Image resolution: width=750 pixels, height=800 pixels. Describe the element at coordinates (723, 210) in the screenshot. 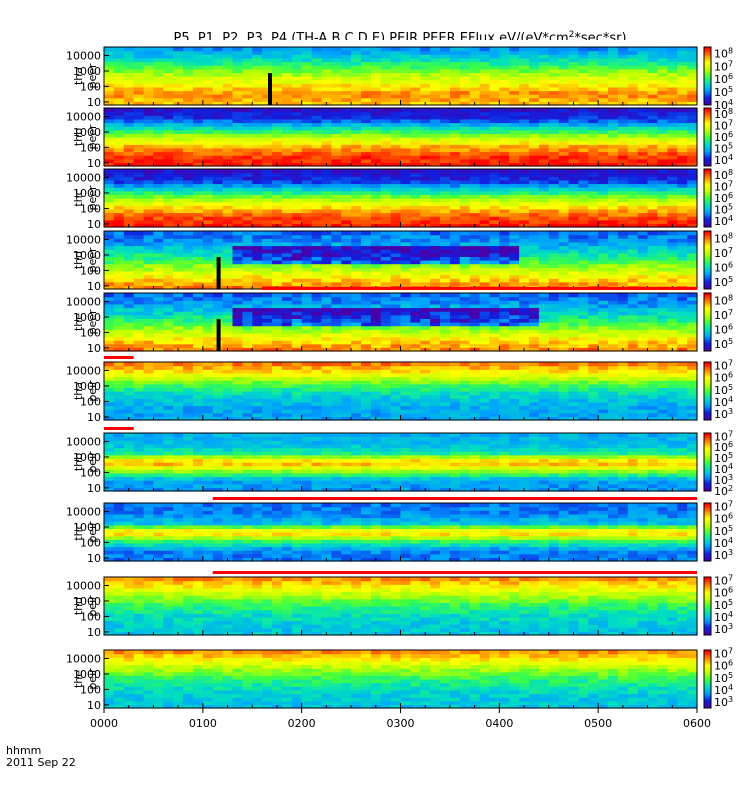

I see `colorbar-tick-label: 105` at that location.